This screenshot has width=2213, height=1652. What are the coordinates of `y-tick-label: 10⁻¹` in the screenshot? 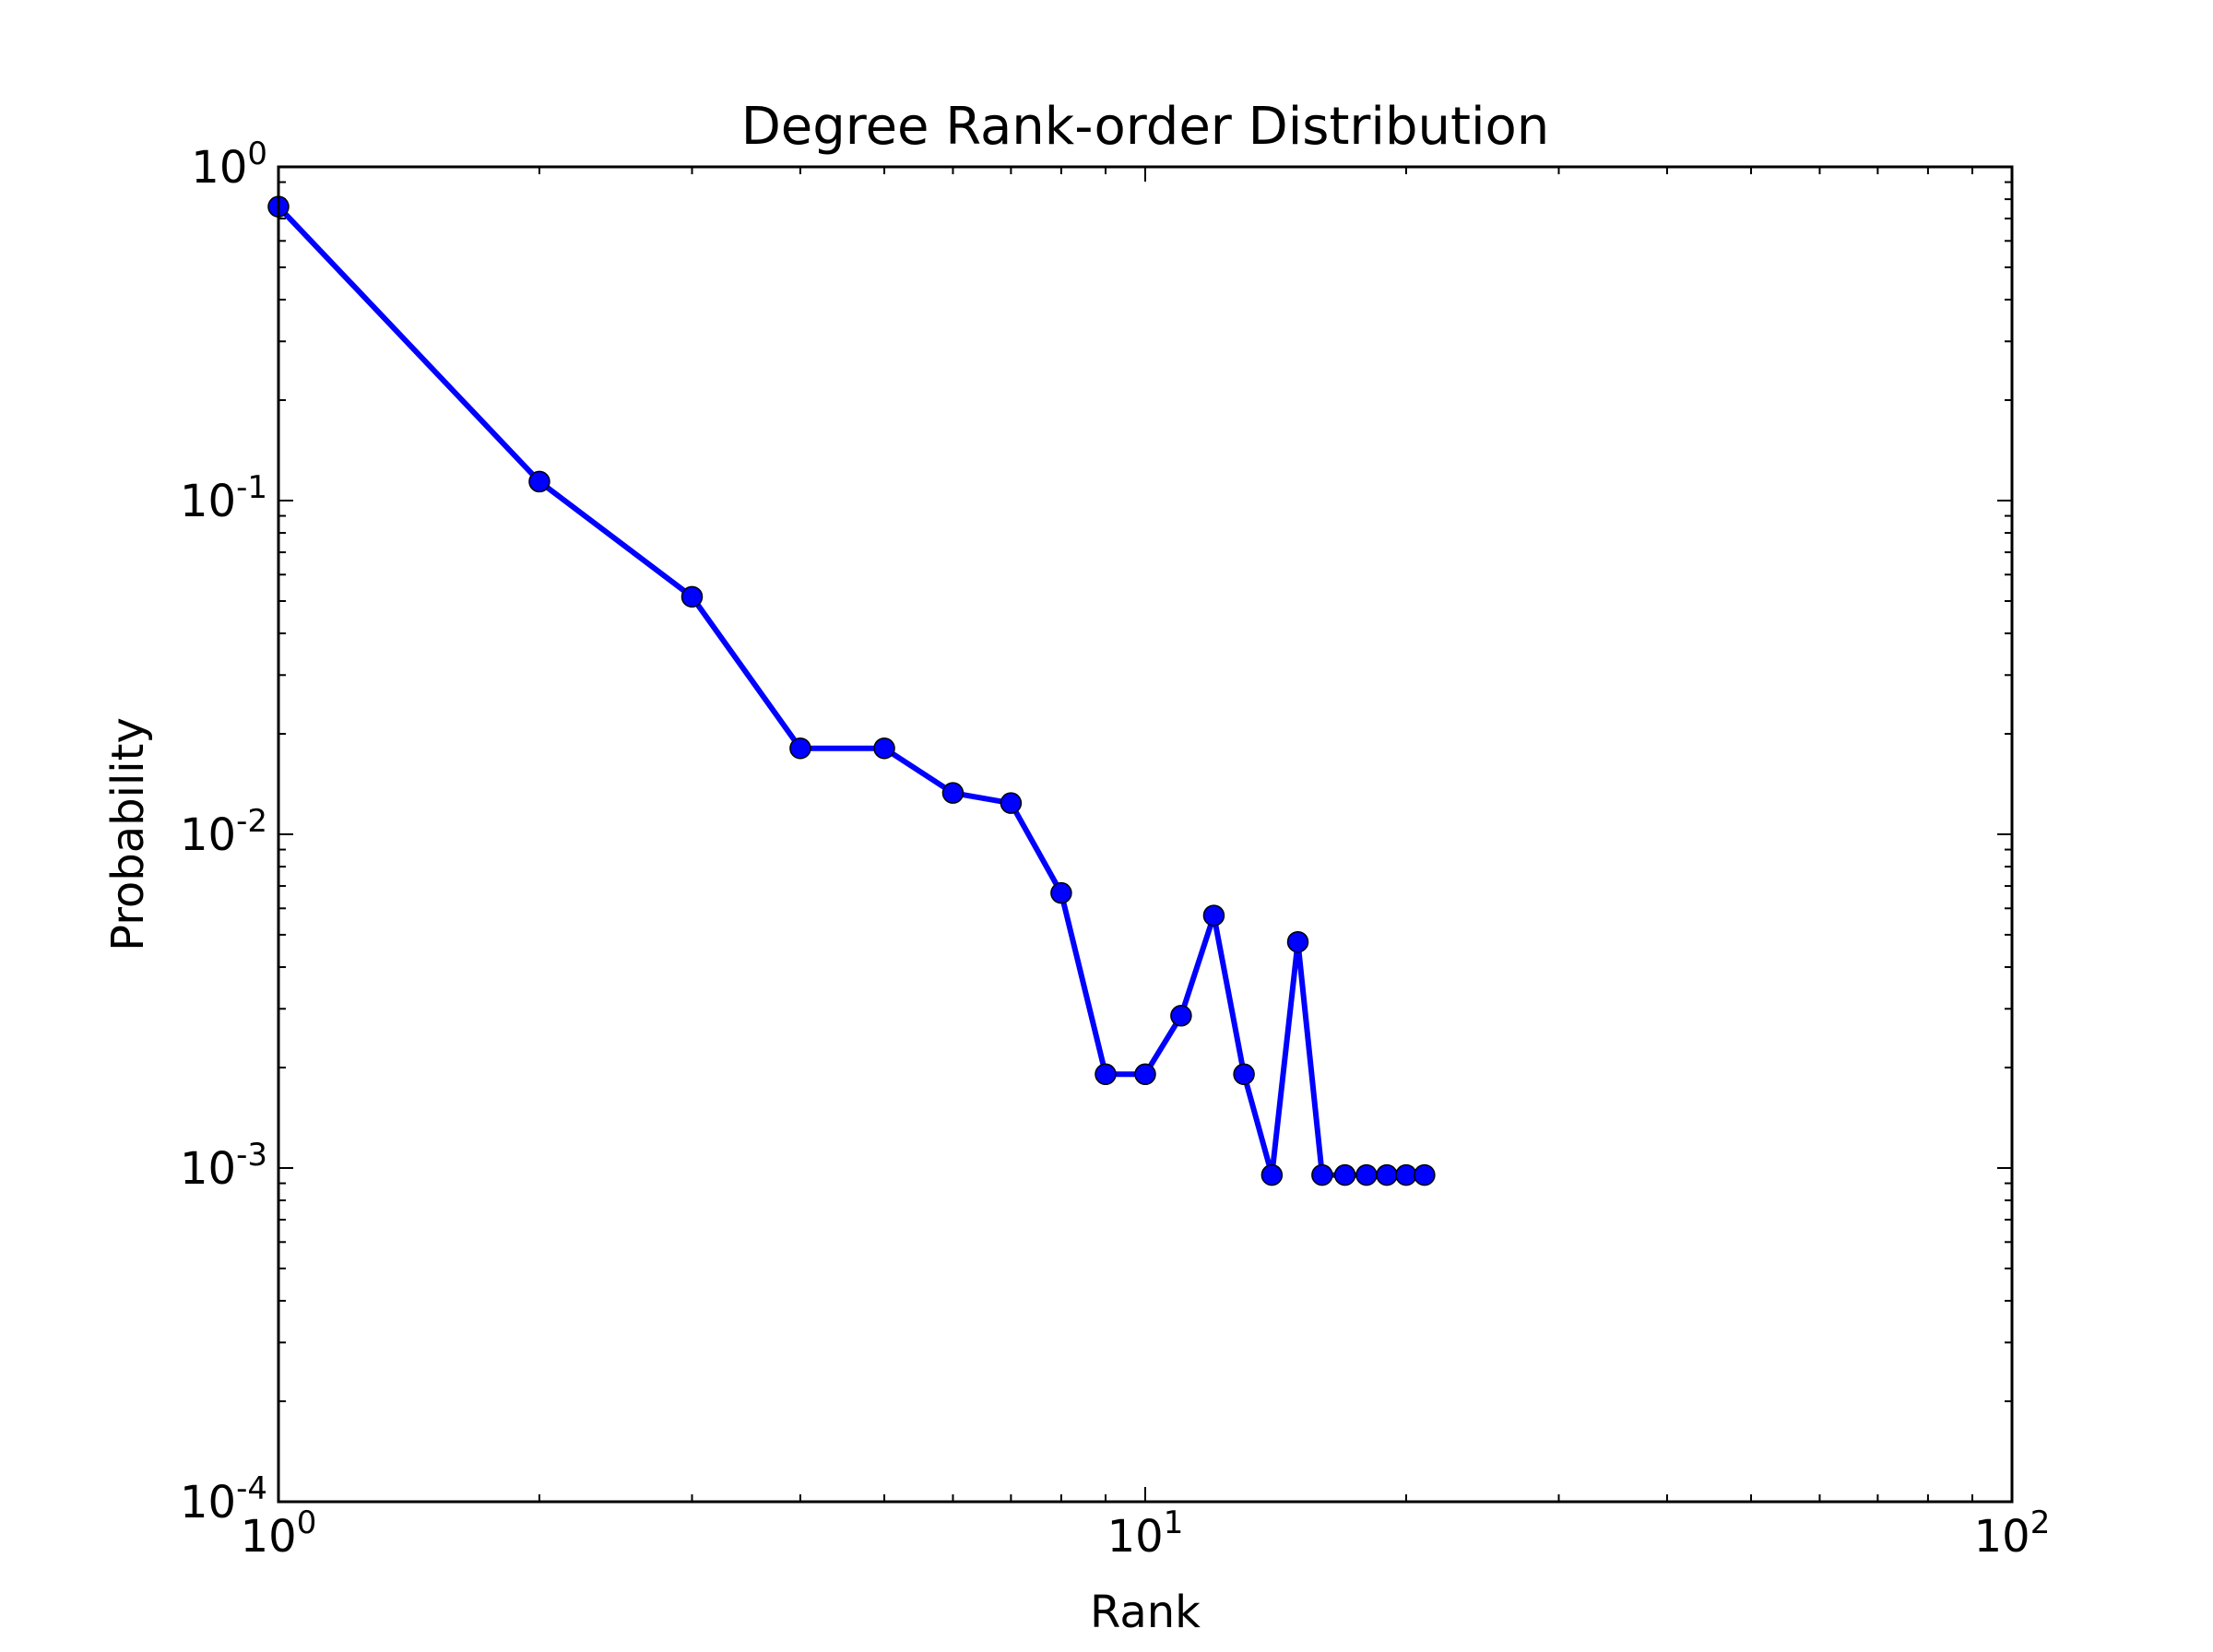 It's located at (223, 498).